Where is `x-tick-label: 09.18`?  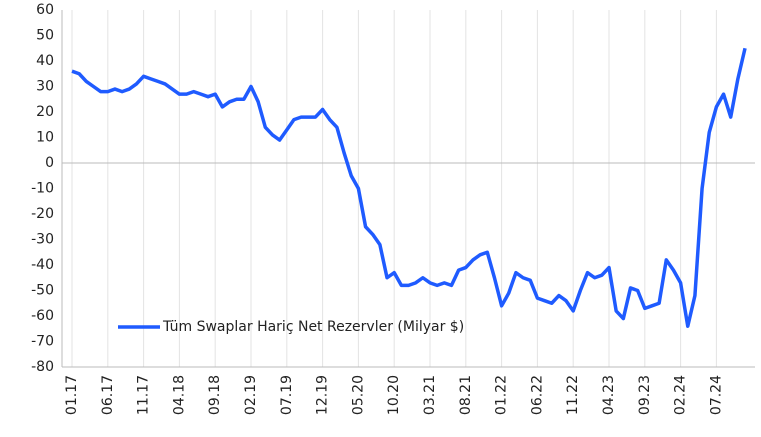 x-tick-label: 09.18 is located at coordinates (215, 395).